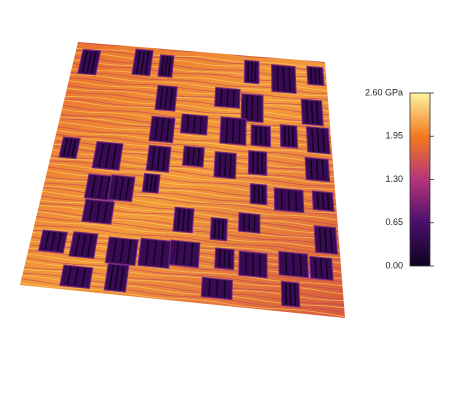 The height and width of the screenshot is (400, 463). Describe the element at coordinates (394, 222) in the screenshot. I see `colorbar-tick-label: 0.65` at that location.